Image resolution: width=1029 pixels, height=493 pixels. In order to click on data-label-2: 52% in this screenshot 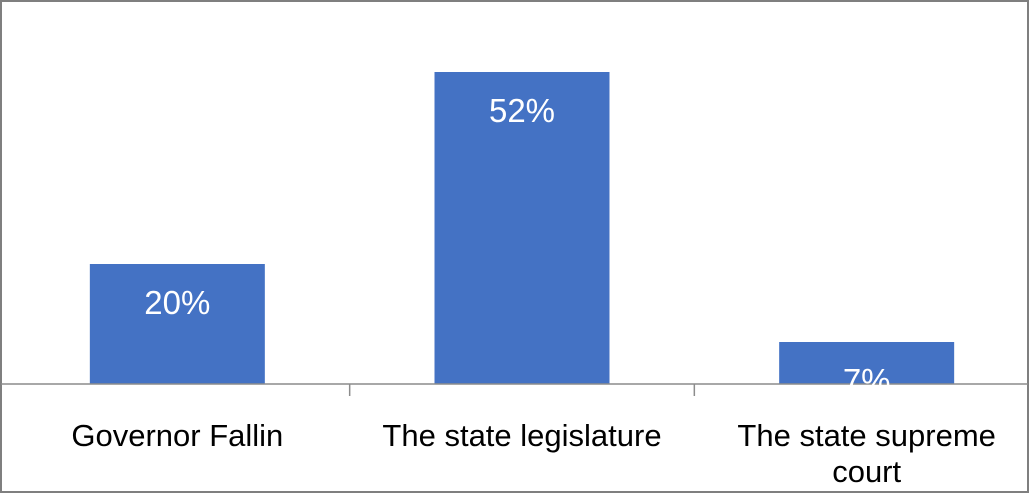, I will do `click(522, 110)`.